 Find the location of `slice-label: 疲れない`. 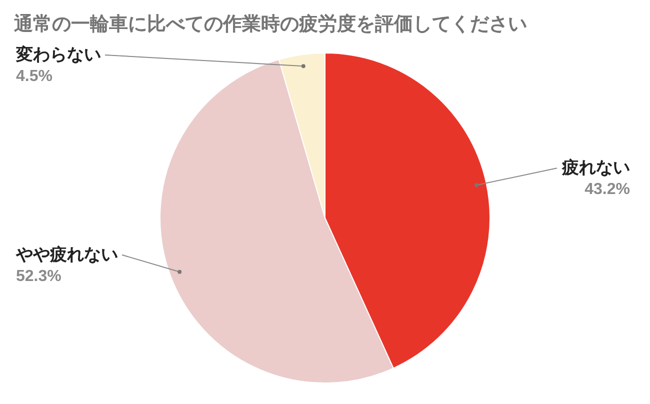

slice-label: 疲れない is located at coordinates (595, 168).